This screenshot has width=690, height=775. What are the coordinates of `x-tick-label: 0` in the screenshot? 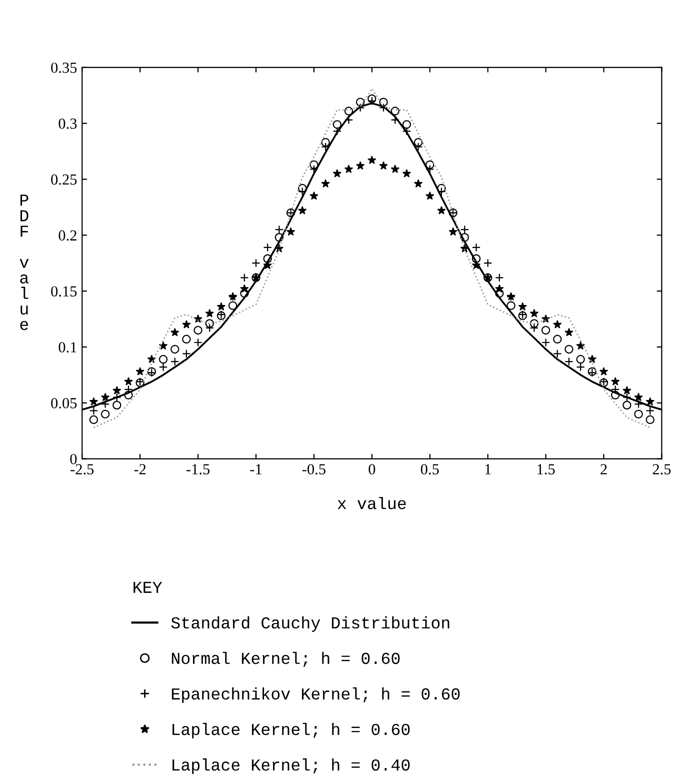 It's located at (372, 469).